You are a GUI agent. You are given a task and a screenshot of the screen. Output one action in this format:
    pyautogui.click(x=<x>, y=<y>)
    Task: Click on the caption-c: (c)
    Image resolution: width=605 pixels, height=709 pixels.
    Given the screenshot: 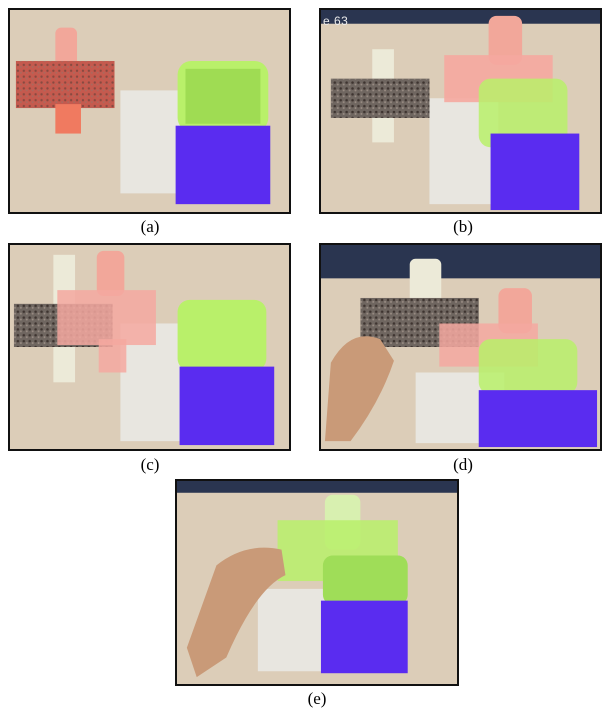 What is the action you would take?
    pyautogui.click(x=150, y=464)
    